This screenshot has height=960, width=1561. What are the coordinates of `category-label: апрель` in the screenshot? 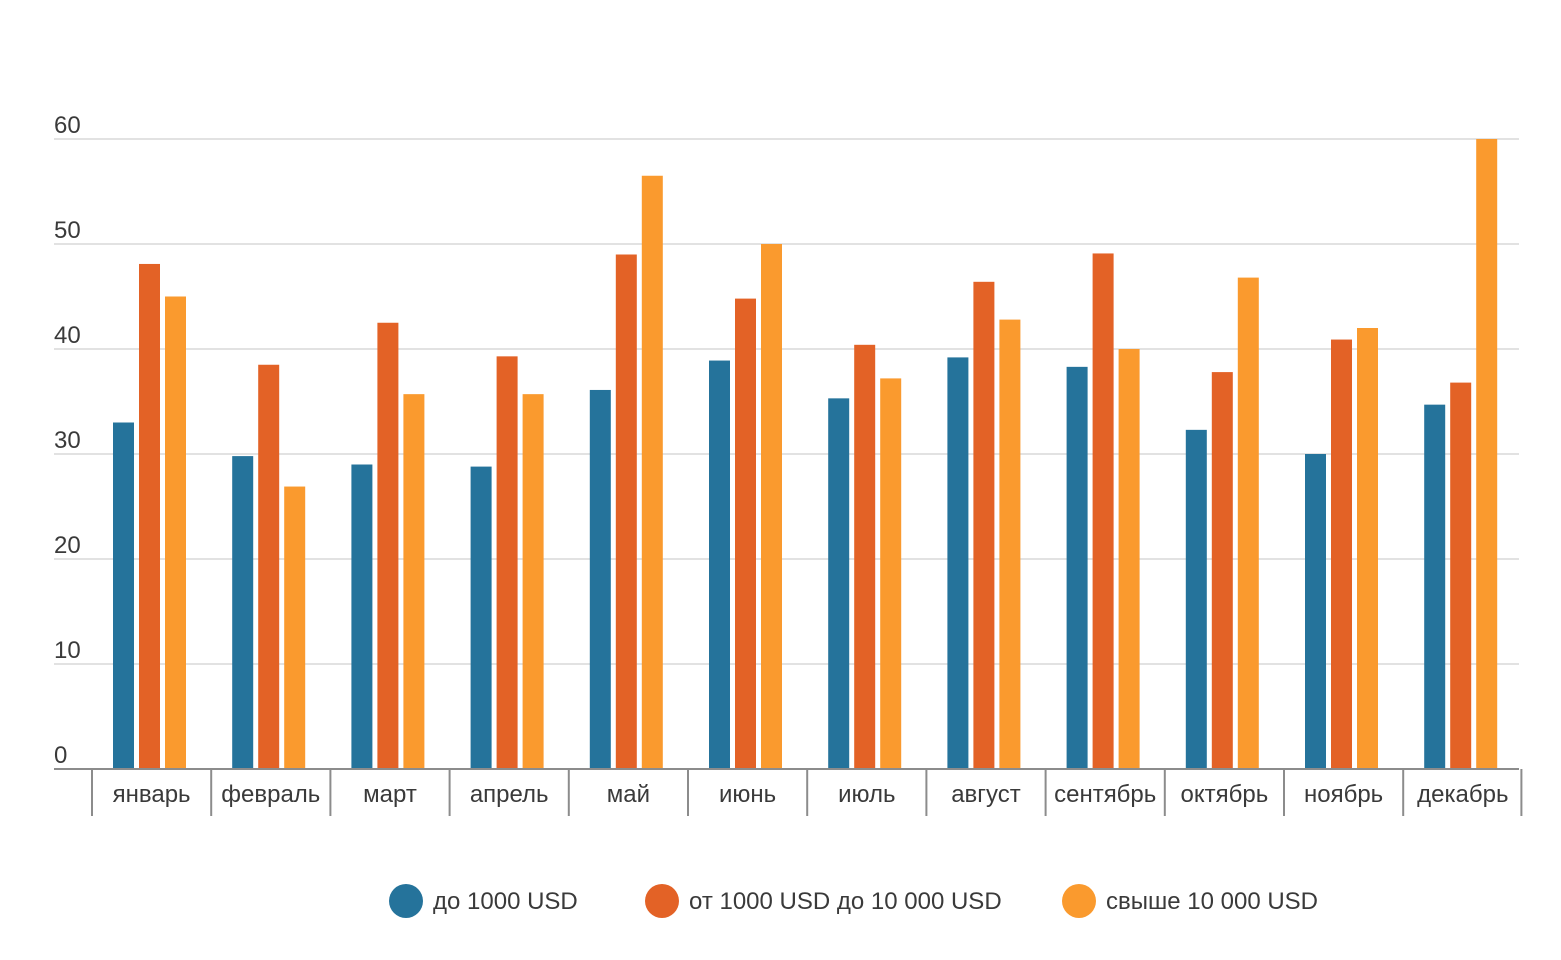 It's located at (509, 794).